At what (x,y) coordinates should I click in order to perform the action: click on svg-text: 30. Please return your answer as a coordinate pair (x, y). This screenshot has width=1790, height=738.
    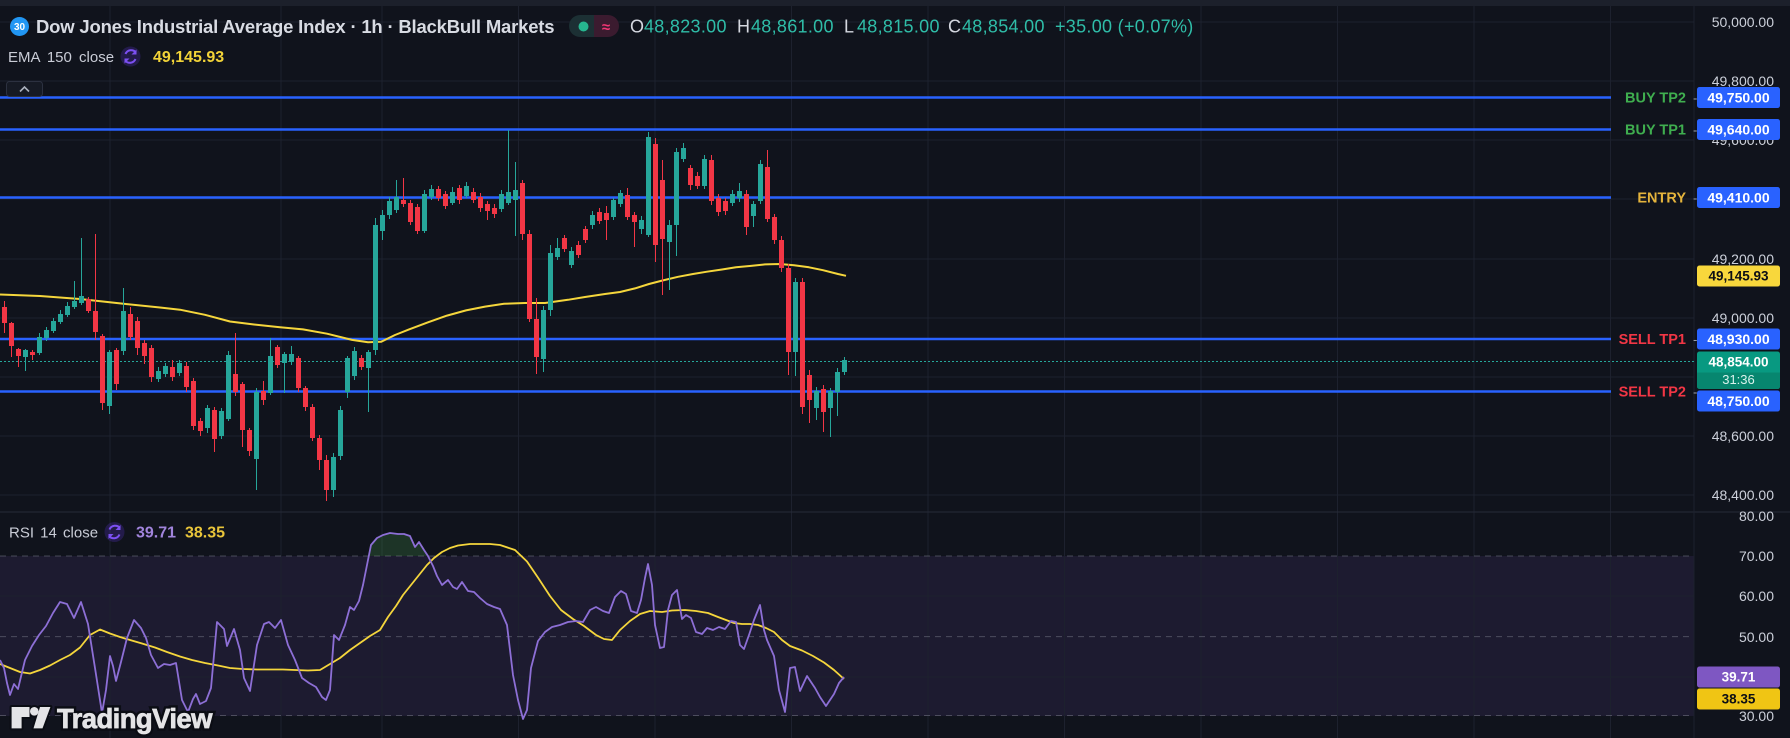
    Looking at the image, I should click on (20, 27).